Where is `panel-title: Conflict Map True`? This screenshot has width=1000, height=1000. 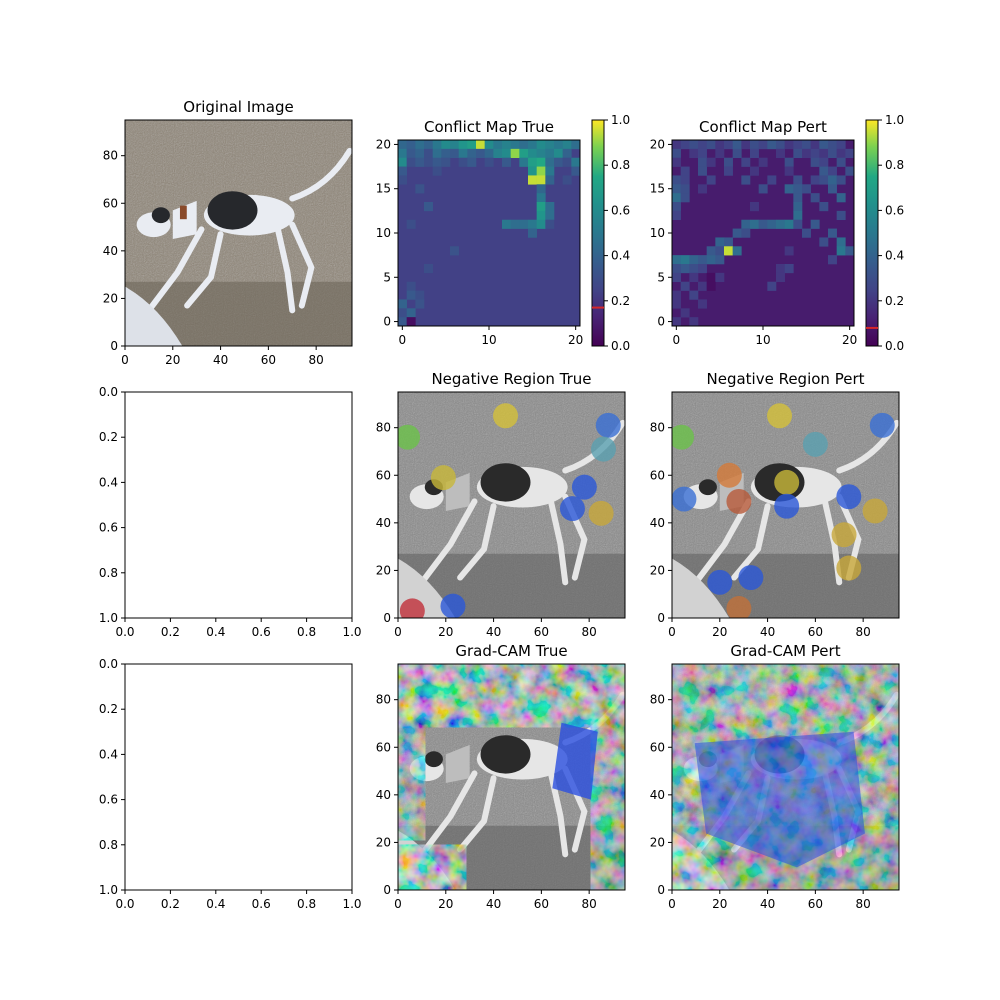
panel-title: Conflict Map True is located at coordinates (489, 127).